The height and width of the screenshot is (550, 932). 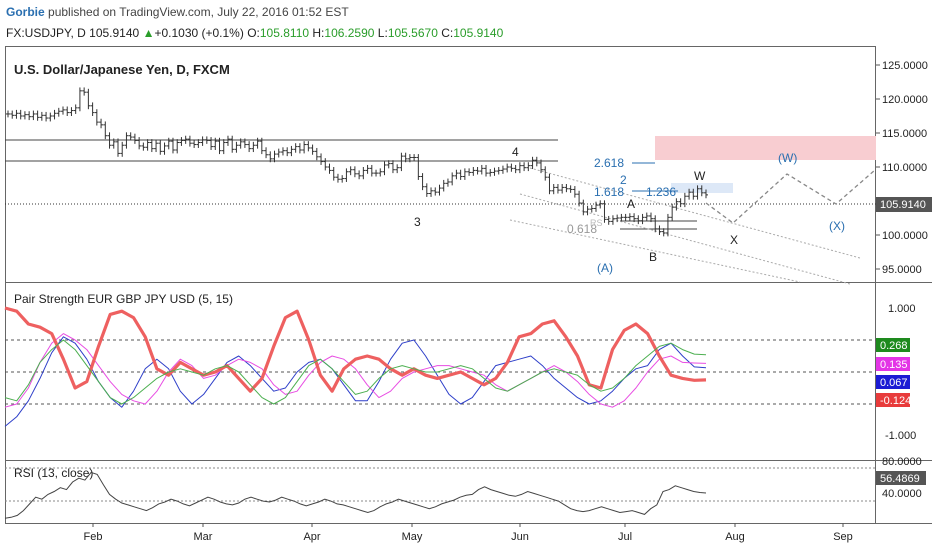 What do you see at coordinates (25, 12) in the screenshot?
I see `author-link: Gorbie` at bounding box center [25, 12].